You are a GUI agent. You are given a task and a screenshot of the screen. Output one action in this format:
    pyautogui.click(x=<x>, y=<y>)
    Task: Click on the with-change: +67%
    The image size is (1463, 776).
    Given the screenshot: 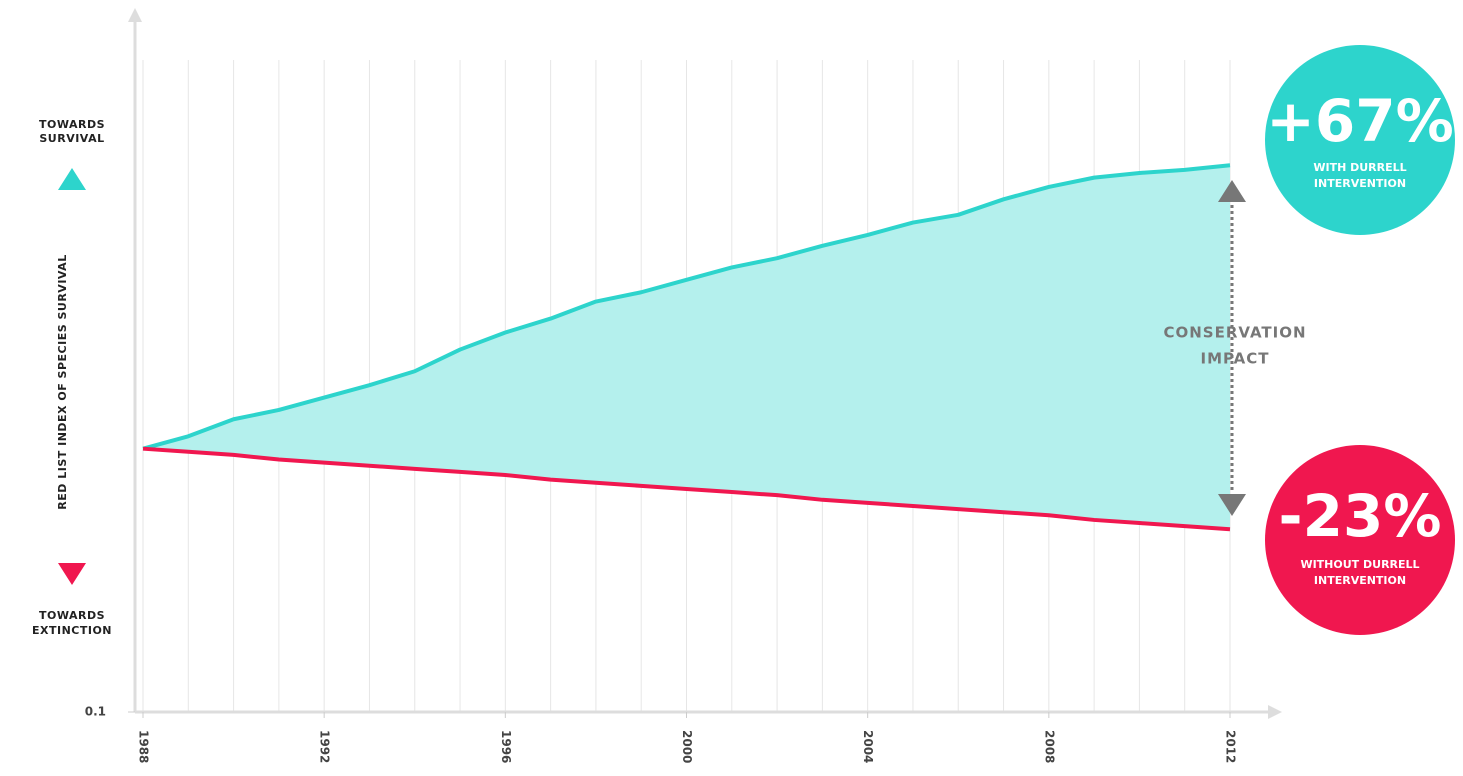 What is the action you would take?
    pyautogui.click(x=1359, y=121)
    